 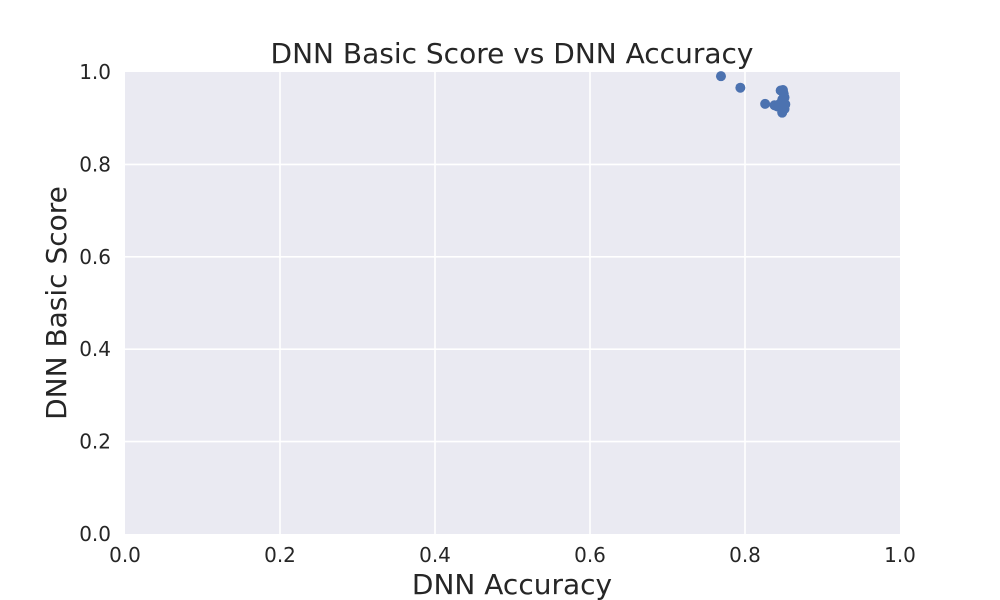 I want to click on y-tick-label: 0.2, so click(x=95, y=442).